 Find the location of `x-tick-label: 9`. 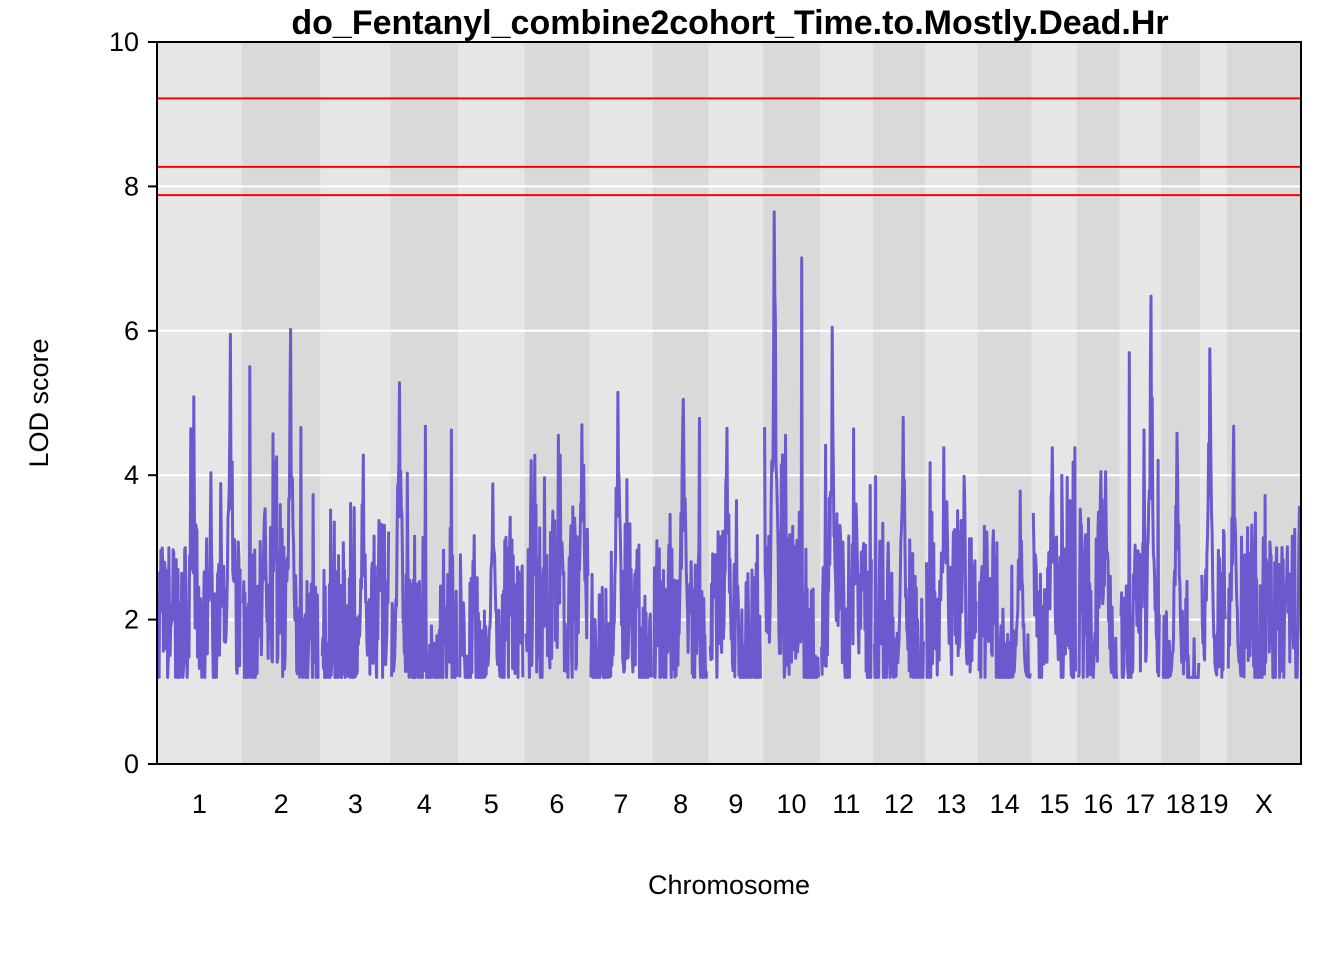

x-tick-label: 9 is located at coordinates (735, 804).